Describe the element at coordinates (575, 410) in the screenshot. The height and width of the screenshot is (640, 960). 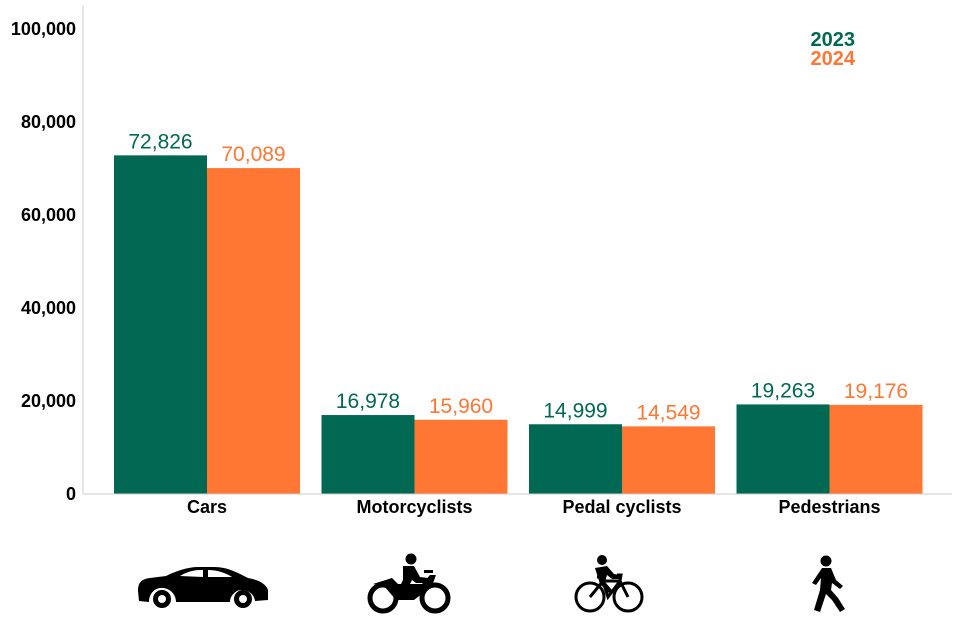
I see `data-label: 14,999` at that location.